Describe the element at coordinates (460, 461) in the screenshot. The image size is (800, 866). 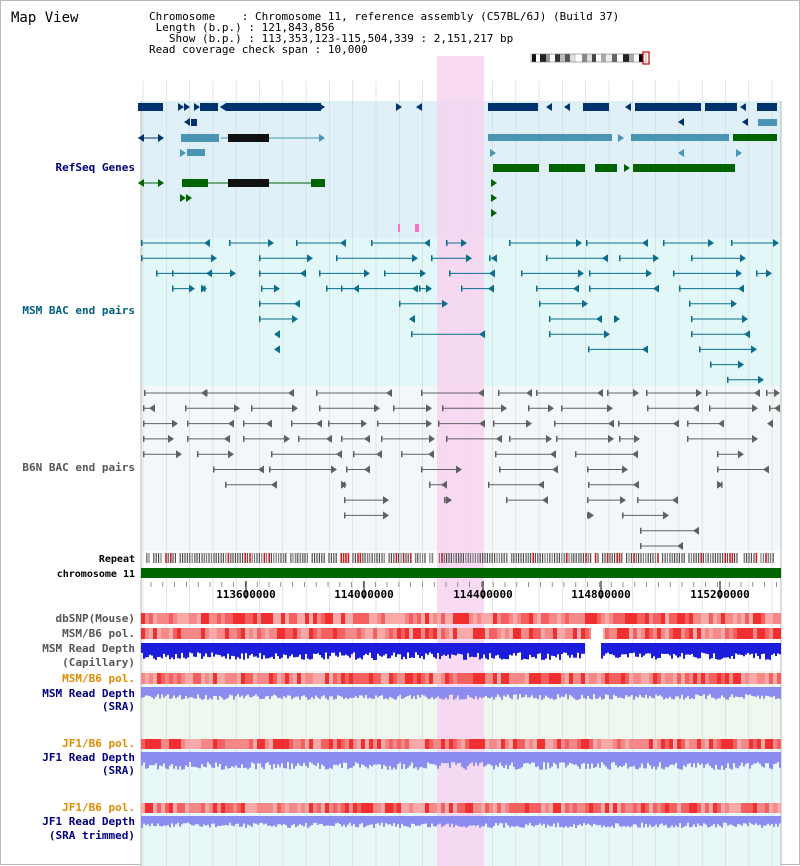
I see `selected-region-highlight` at that location.